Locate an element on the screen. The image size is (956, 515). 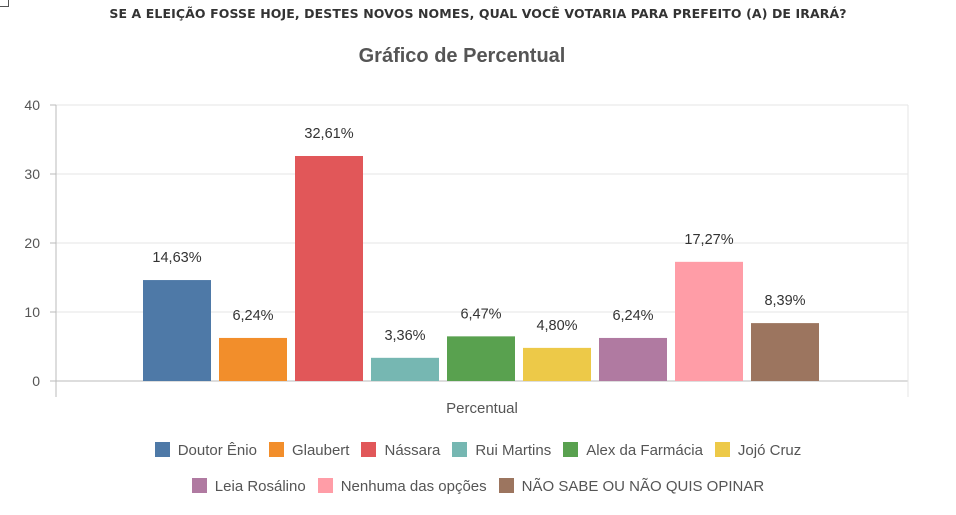
data-label: 4,80% is located at coordinates (556, 326).